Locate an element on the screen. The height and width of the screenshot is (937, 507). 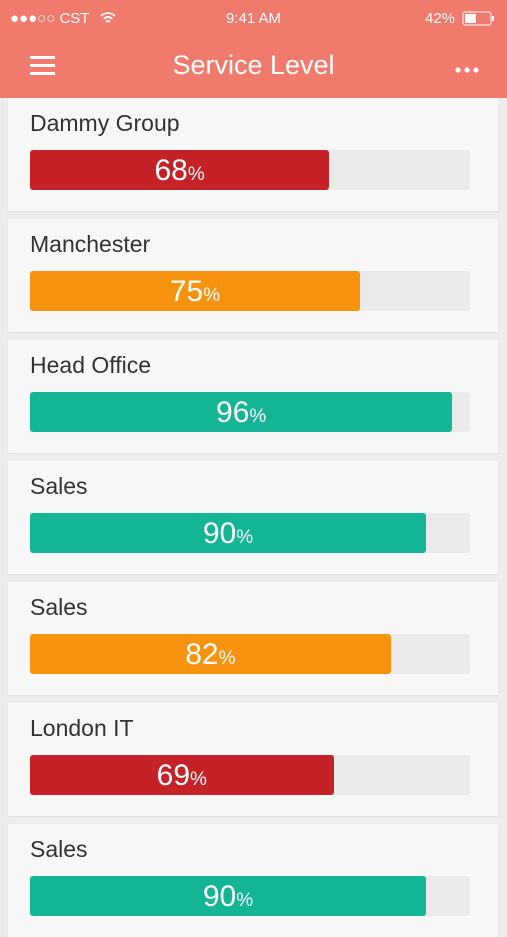
list-item: Sales 82% is located at coordinates (253, 638).